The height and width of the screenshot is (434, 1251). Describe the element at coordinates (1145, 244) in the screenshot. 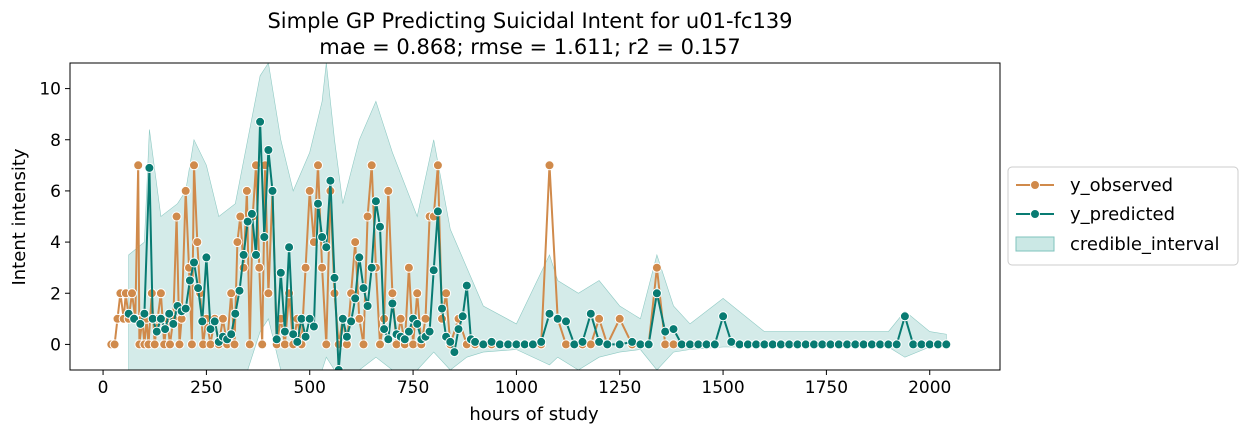

I see `legend-interval-label: credible_interval` at that location.